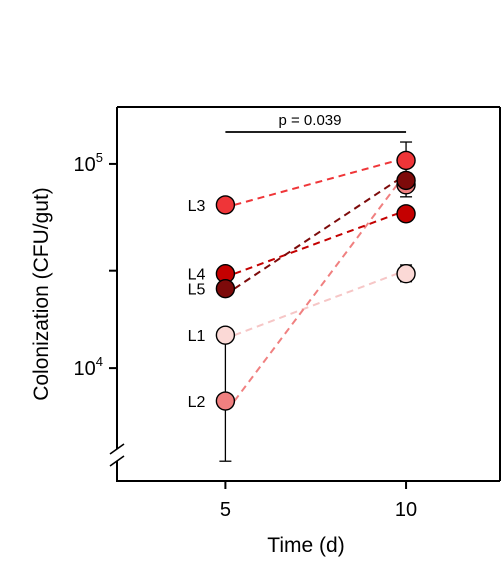 Image resolution: width=503 pixels, height=566 pixels. What do you see at coordinates (225, 401) in the screenshot?
I see `data-point-L2` at bounding box center [225, 401].